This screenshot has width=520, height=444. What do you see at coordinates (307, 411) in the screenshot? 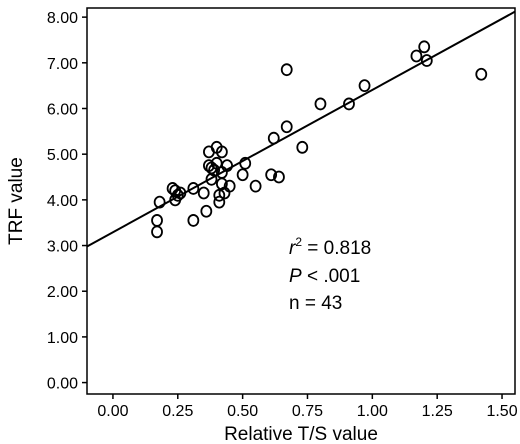
I see `x-tick-label: 0.75` at bounding box center [307, 411].